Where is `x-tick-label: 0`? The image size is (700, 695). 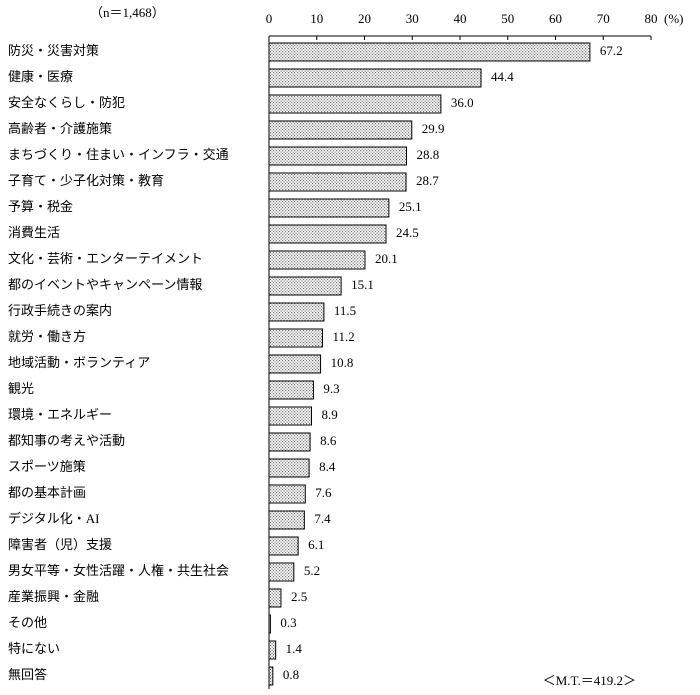 x-tick-label: 0 is located at coordinates (269, 18).